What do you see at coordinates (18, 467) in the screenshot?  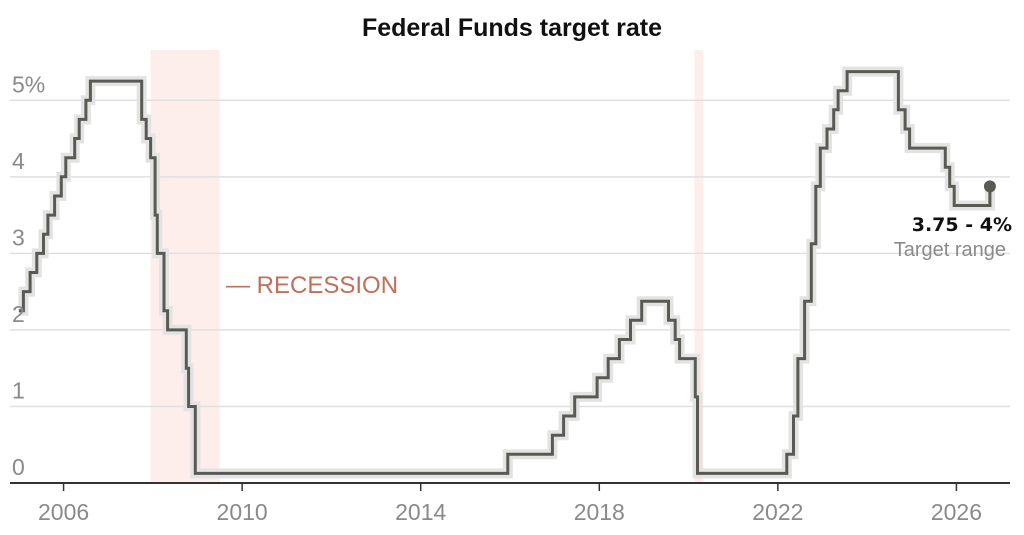 I see `y-tick-label: 0` at bounding box center [18, 467].